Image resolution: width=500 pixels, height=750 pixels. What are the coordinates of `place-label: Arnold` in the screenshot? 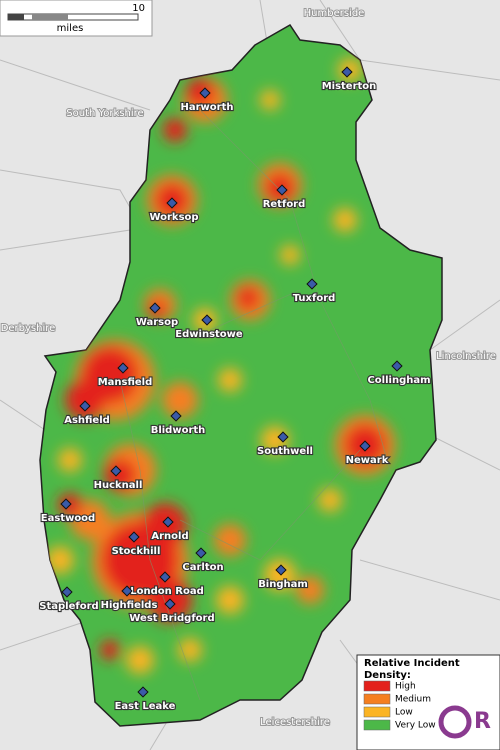 It's located at (169, 536).